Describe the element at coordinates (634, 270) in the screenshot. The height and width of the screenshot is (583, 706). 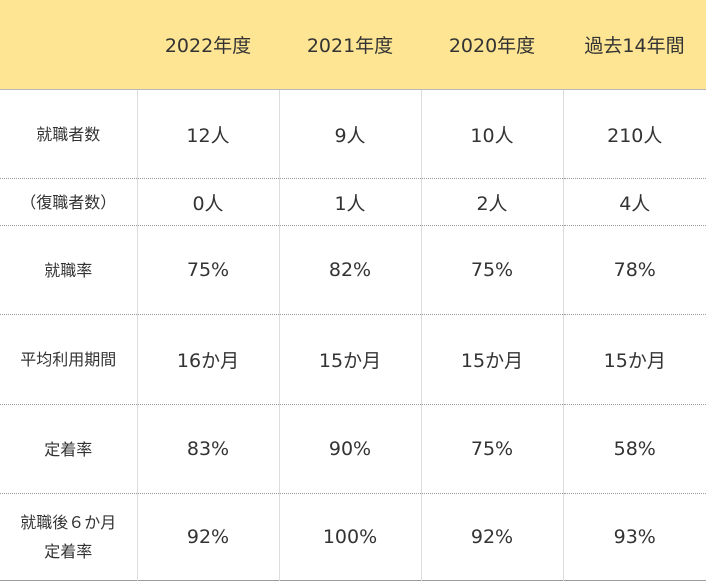
I see `cell: 78%` at that location.